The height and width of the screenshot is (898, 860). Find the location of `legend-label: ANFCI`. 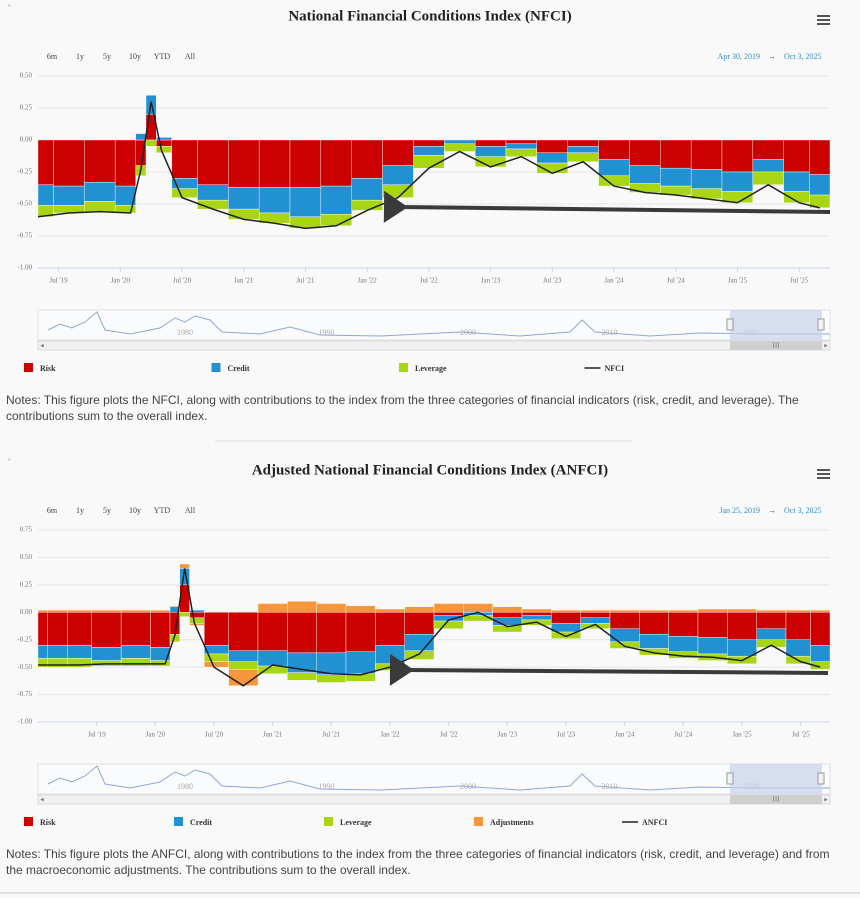

legend-label: ANFCI is located at coordinates (654, 822).